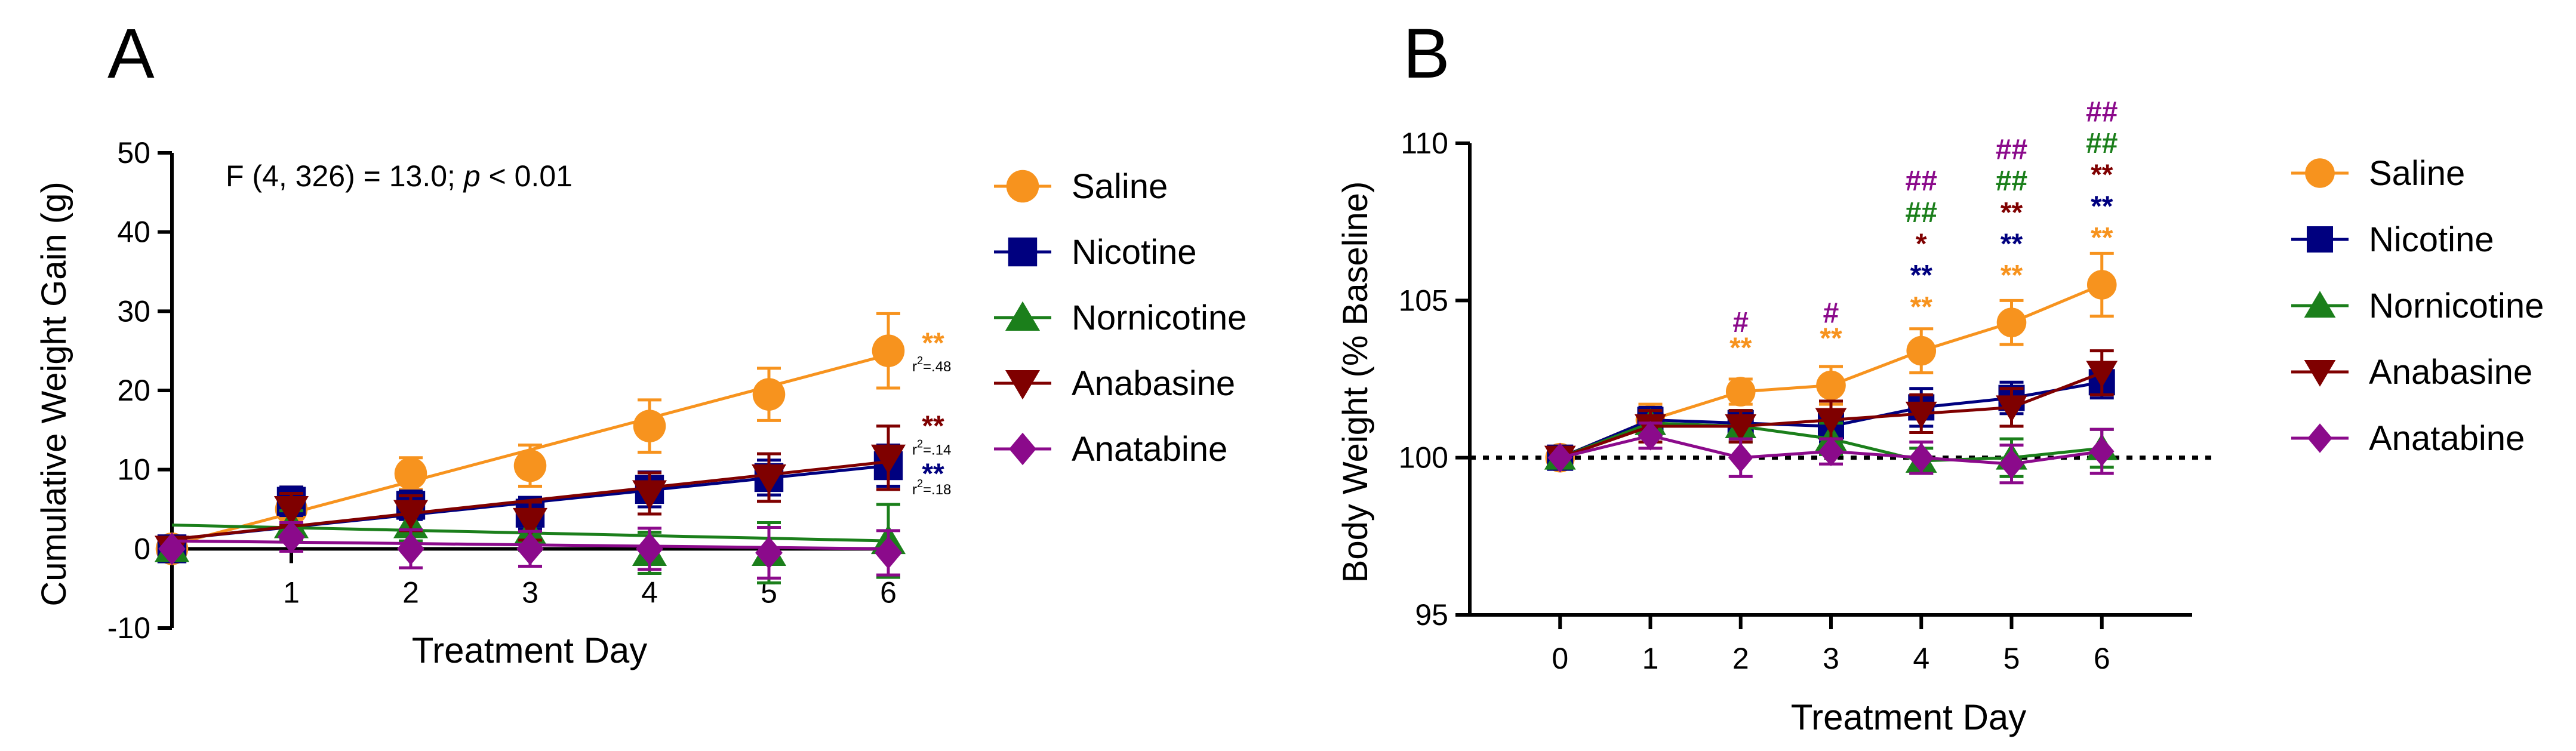 The image size is (2576, 751). I want to click on panel-a-series-anatabine, so click(530, 550).